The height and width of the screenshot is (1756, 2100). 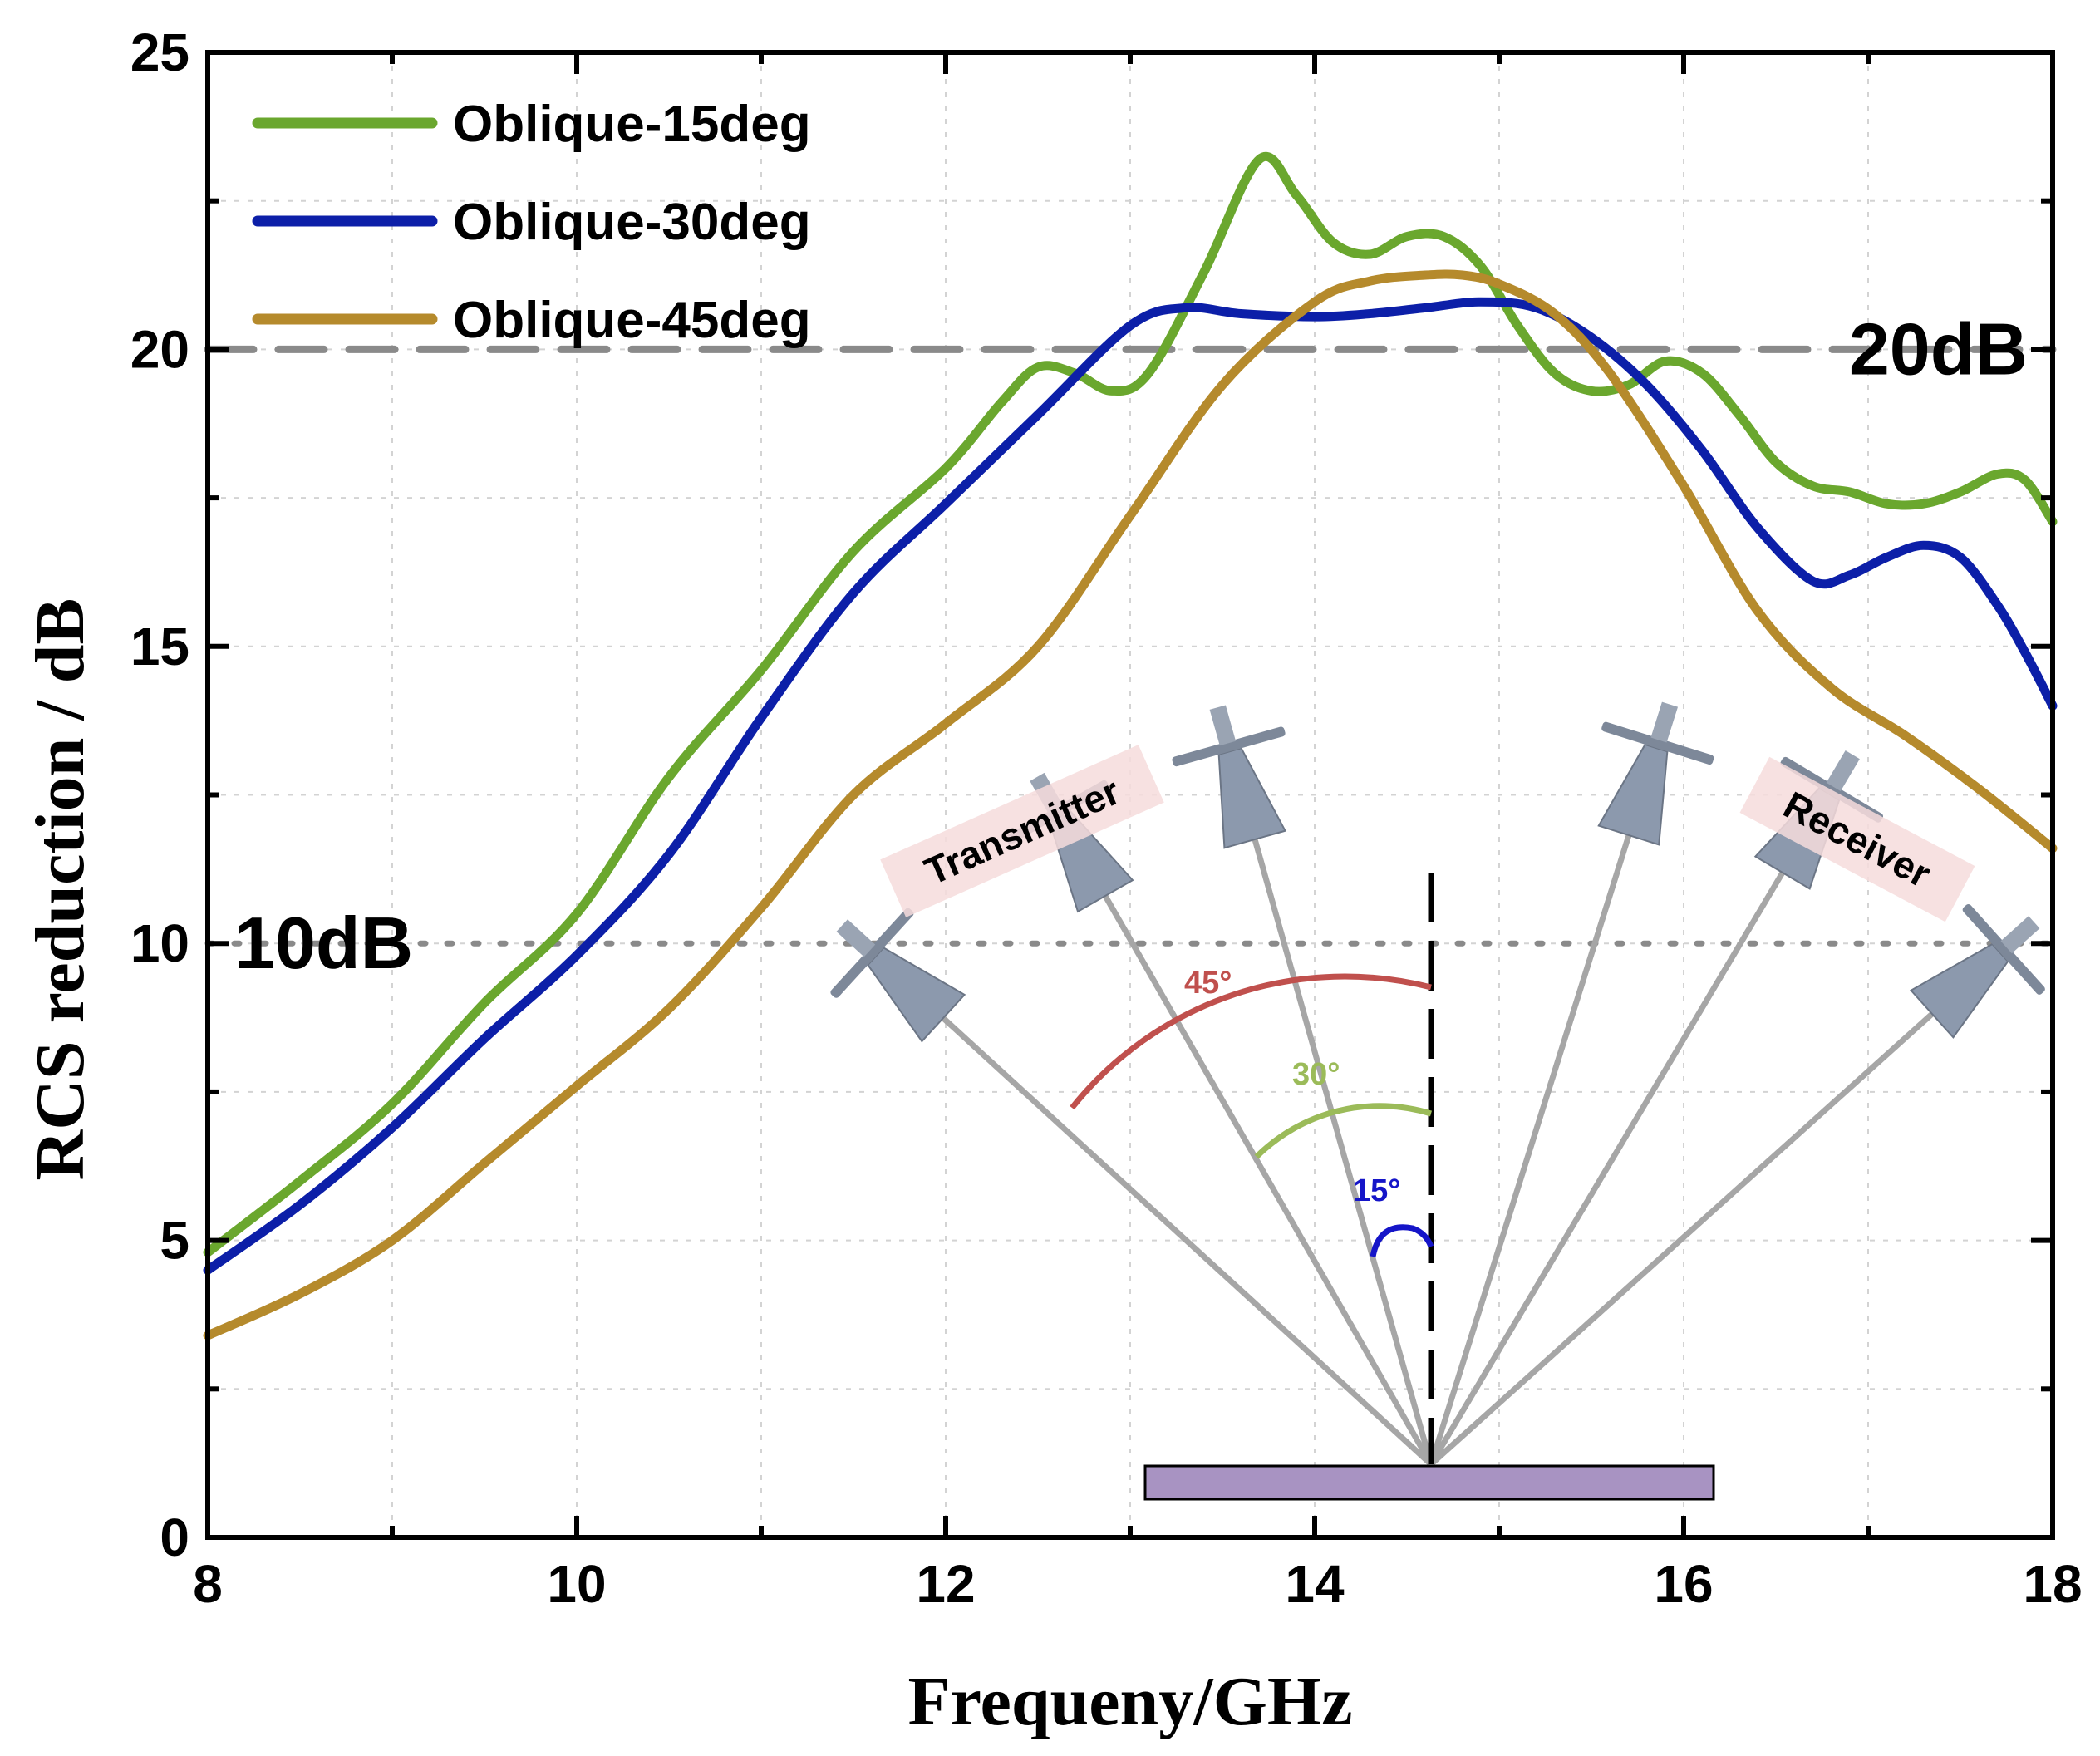 I want to click on y-tick-label: 25, so click(x=159, y=52).